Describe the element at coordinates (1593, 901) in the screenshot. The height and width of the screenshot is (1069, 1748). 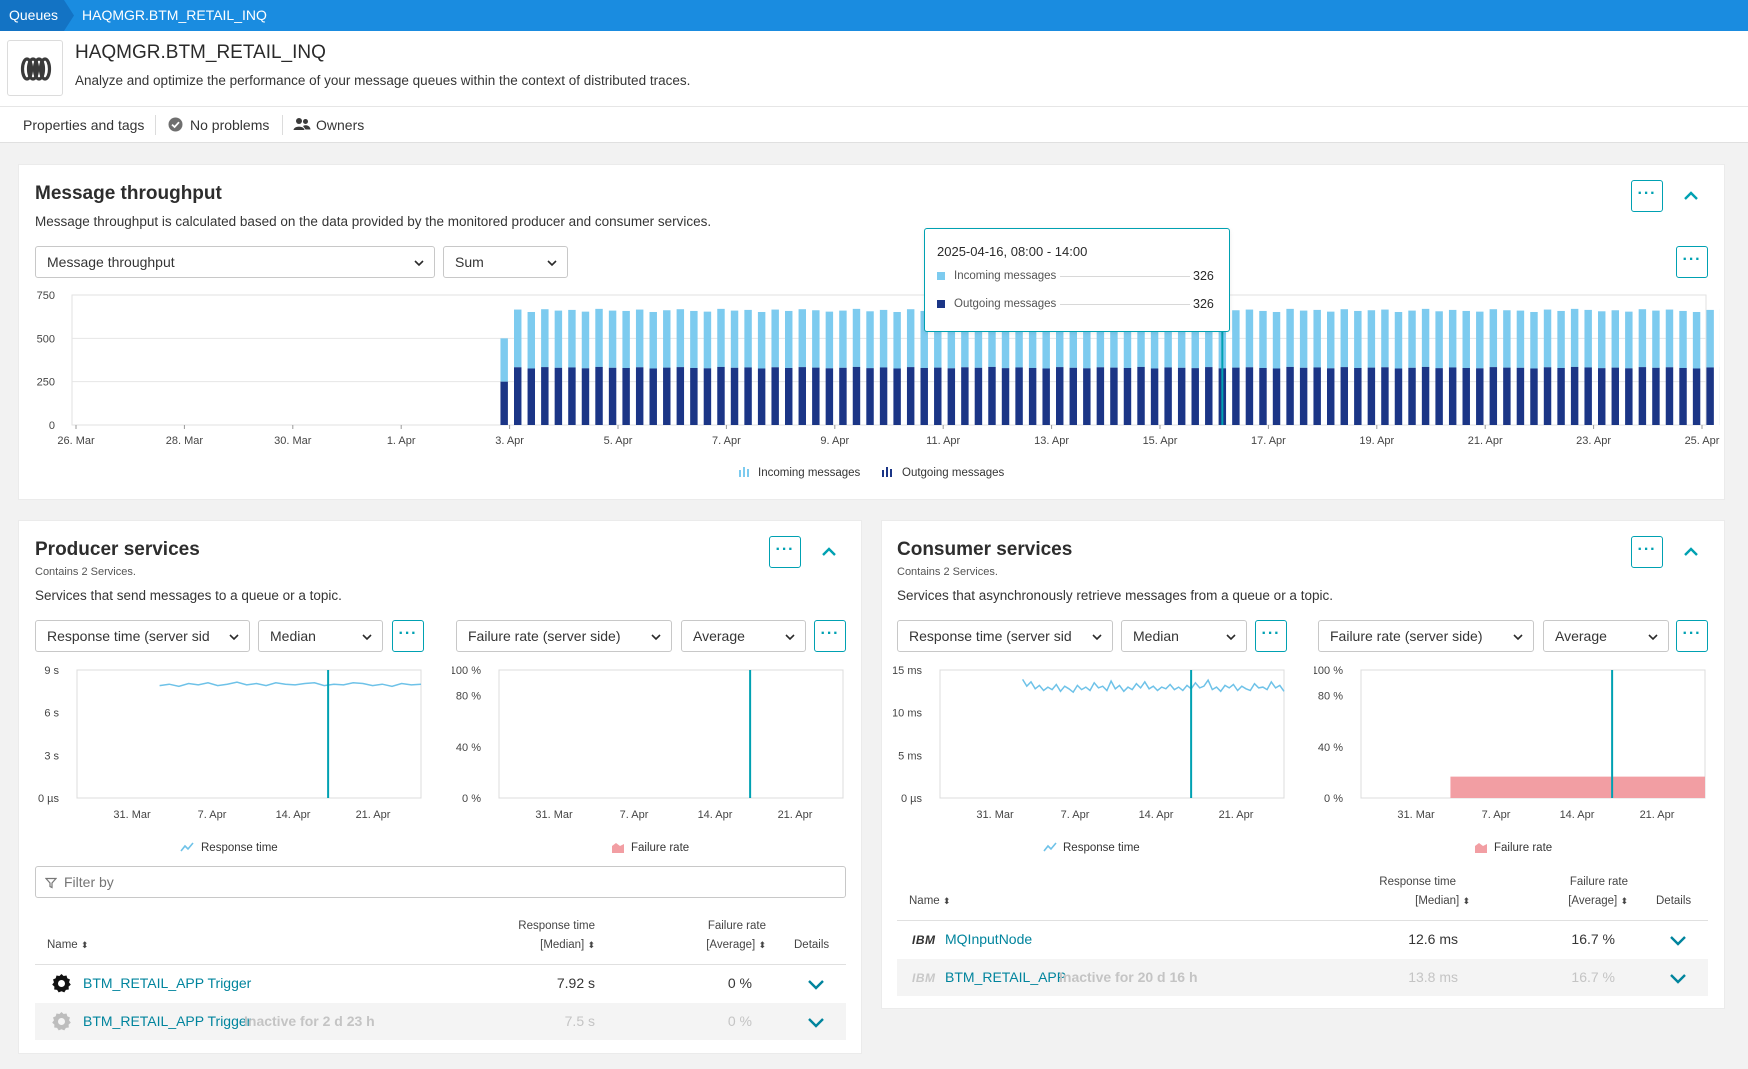
I see `col-fr-sub-label: [Average]` at that location.